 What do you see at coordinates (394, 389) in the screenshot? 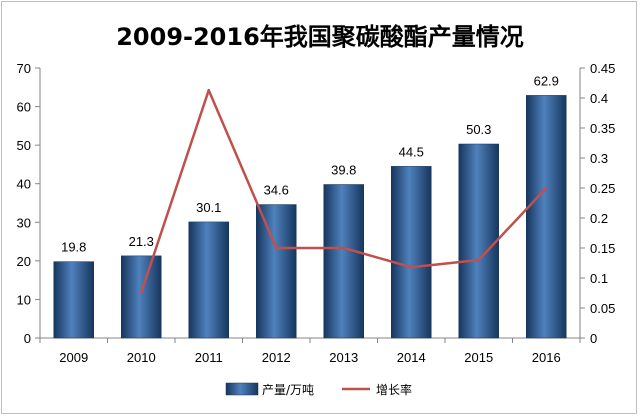
I see `legend-line-label: 增长率` at bounding box center [394, 389].